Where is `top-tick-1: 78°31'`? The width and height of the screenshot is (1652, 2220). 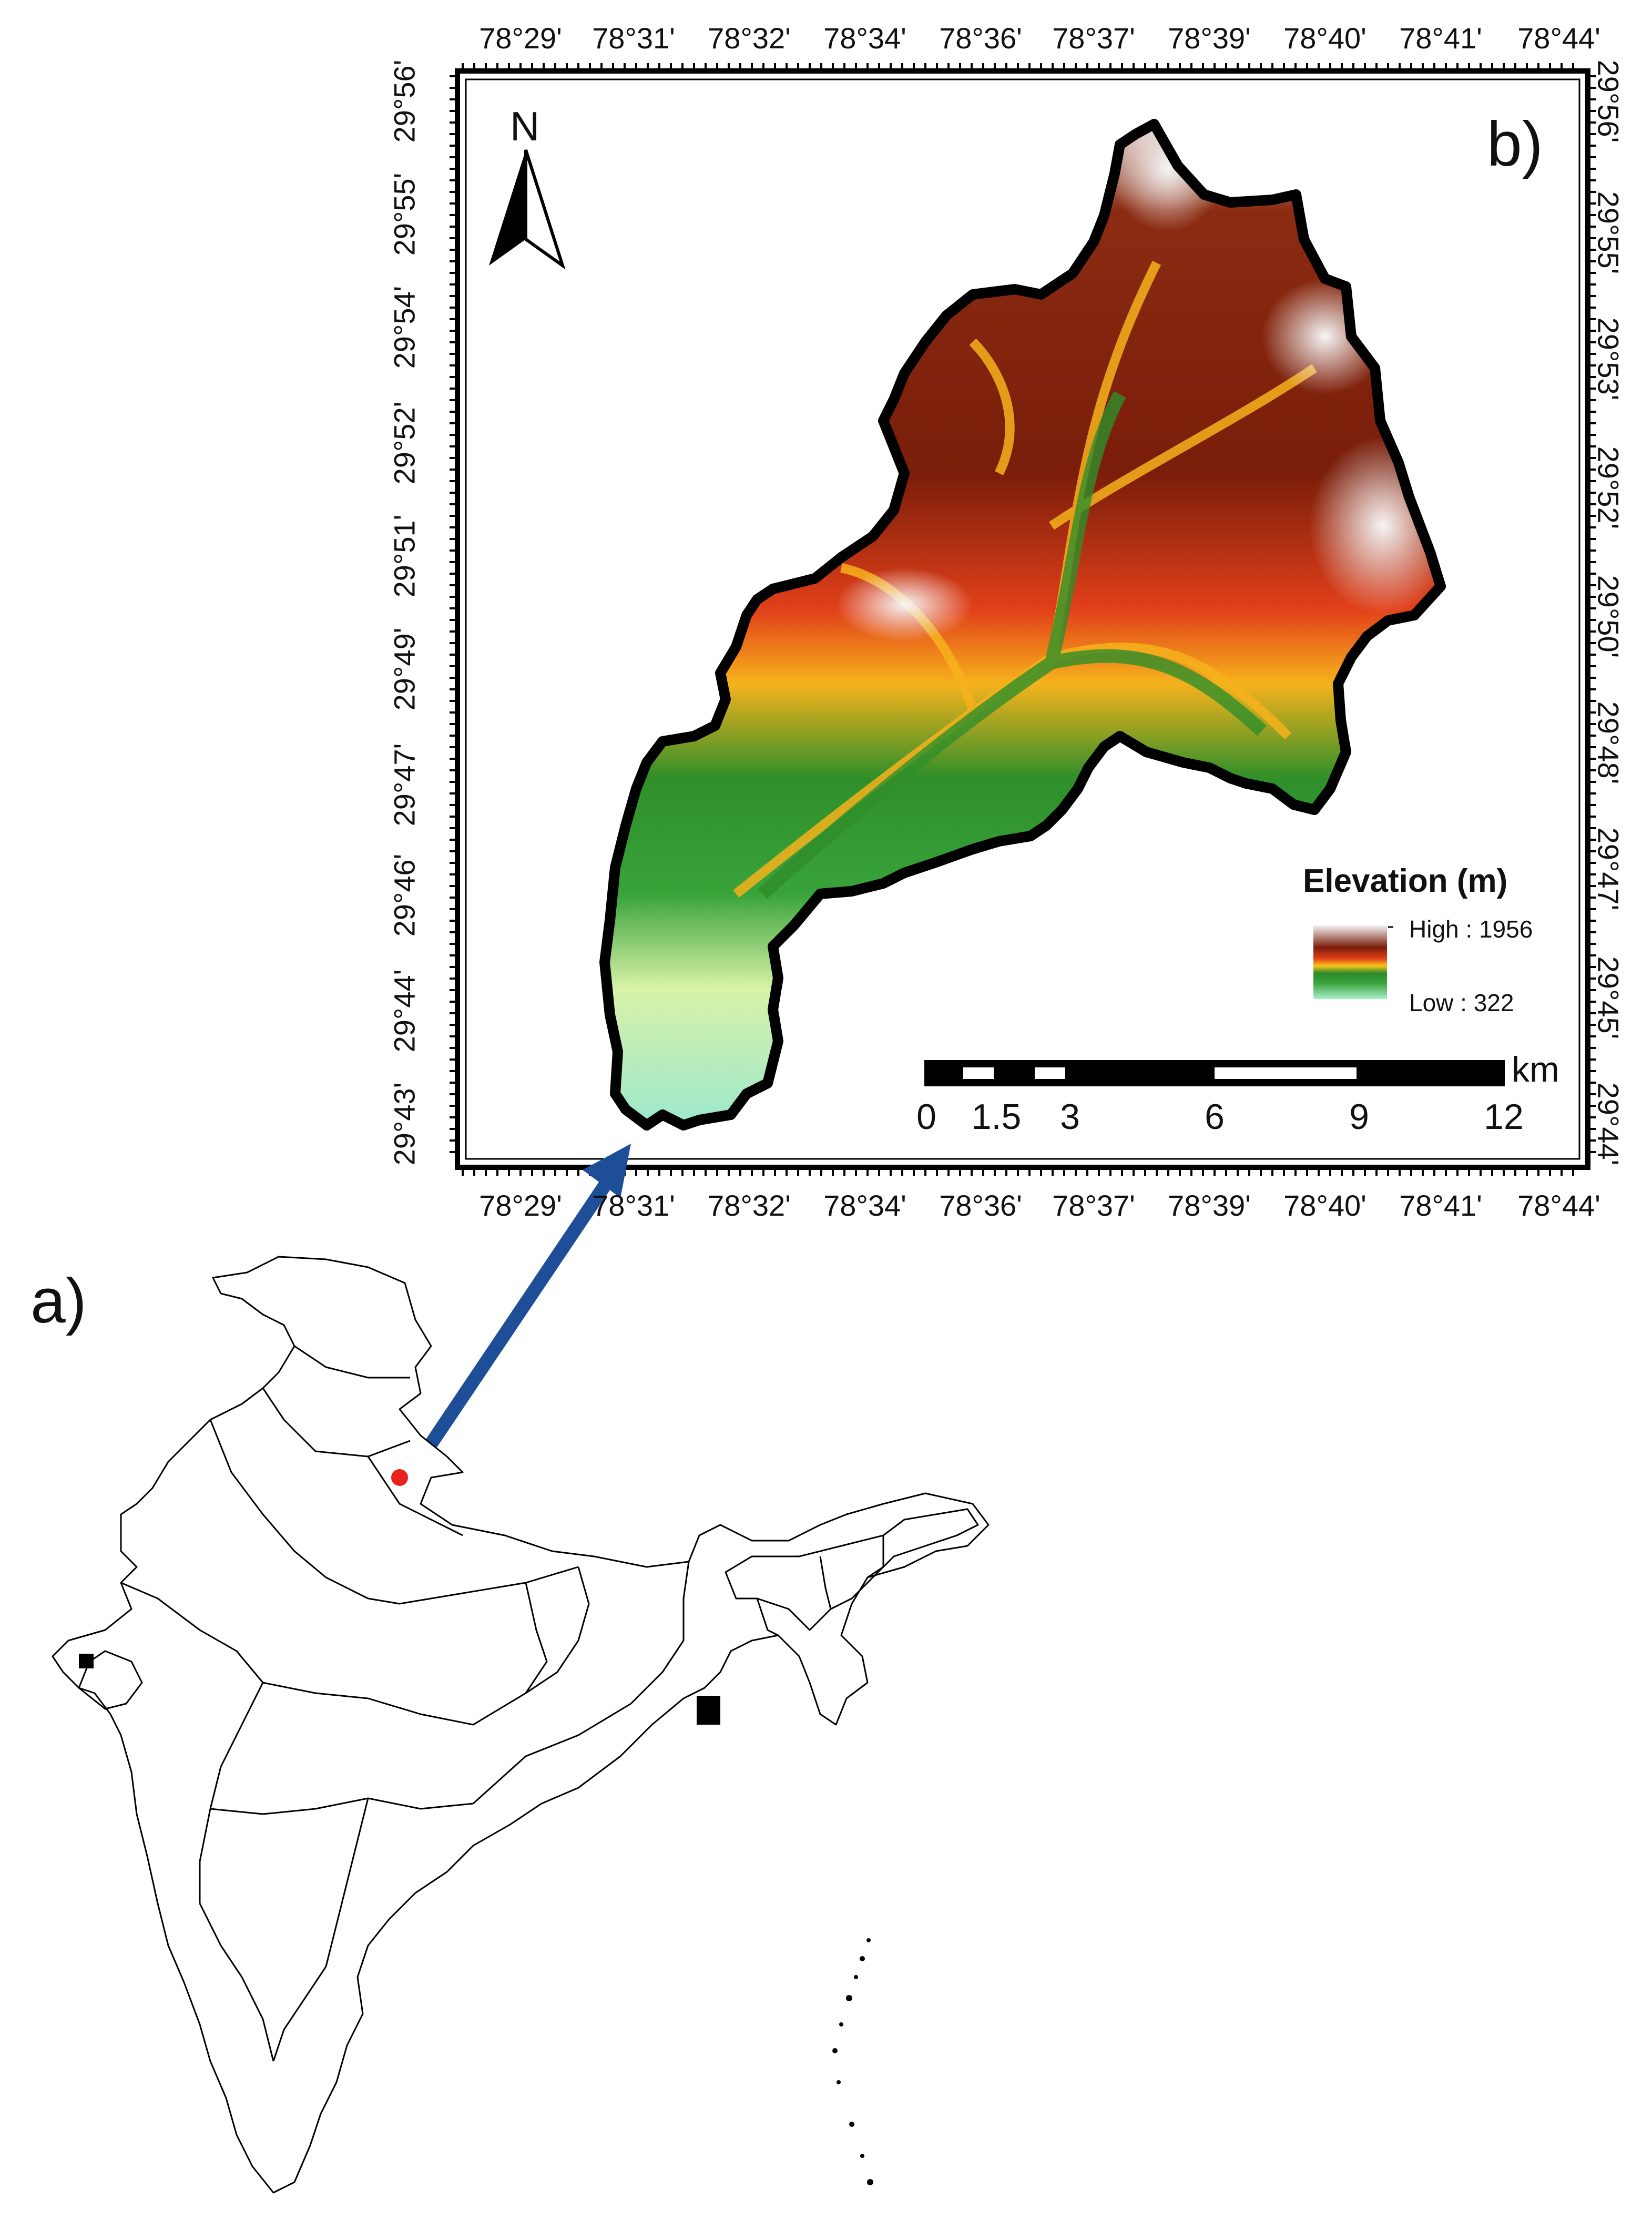 top-tick-1: 78°31' is located at coordinates (633, 38).